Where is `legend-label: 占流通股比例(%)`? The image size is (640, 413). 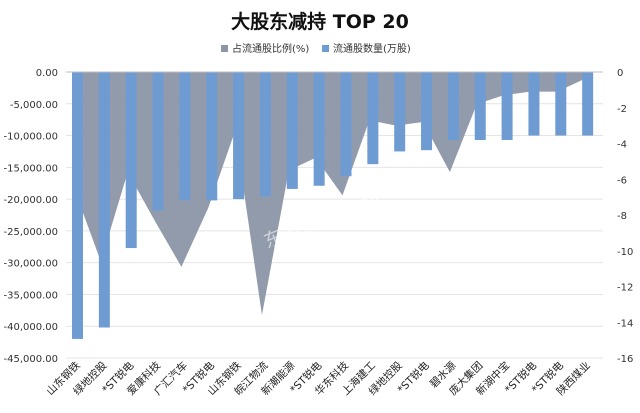
legend-label: 占流通股比例(%) is located at coordinates (270, 48).